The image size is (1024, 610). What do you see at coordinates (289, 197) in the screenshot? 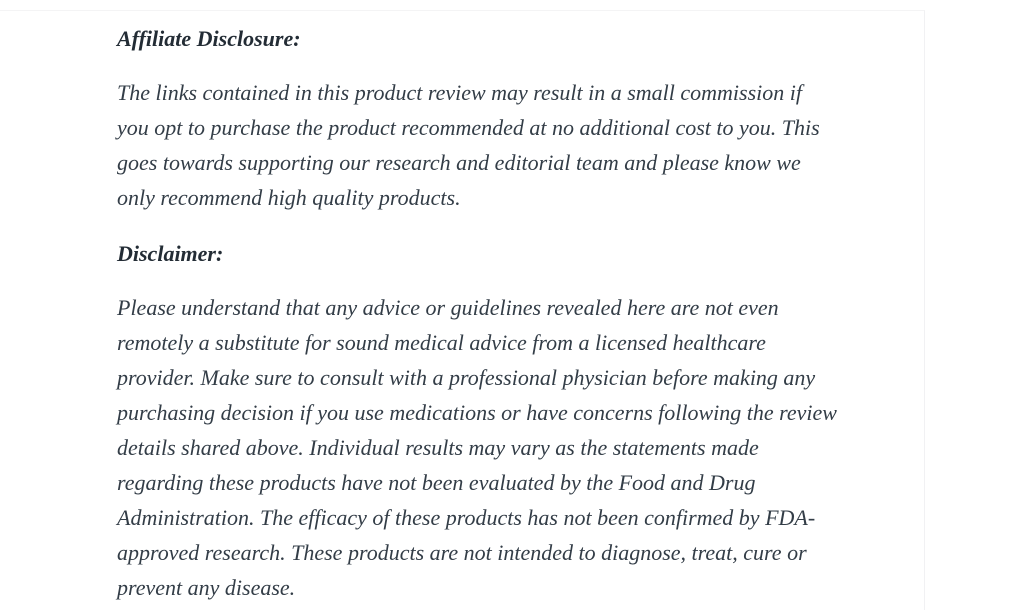
I see `text-line: only recommend high quality products.` at bounding box center [289, 197].